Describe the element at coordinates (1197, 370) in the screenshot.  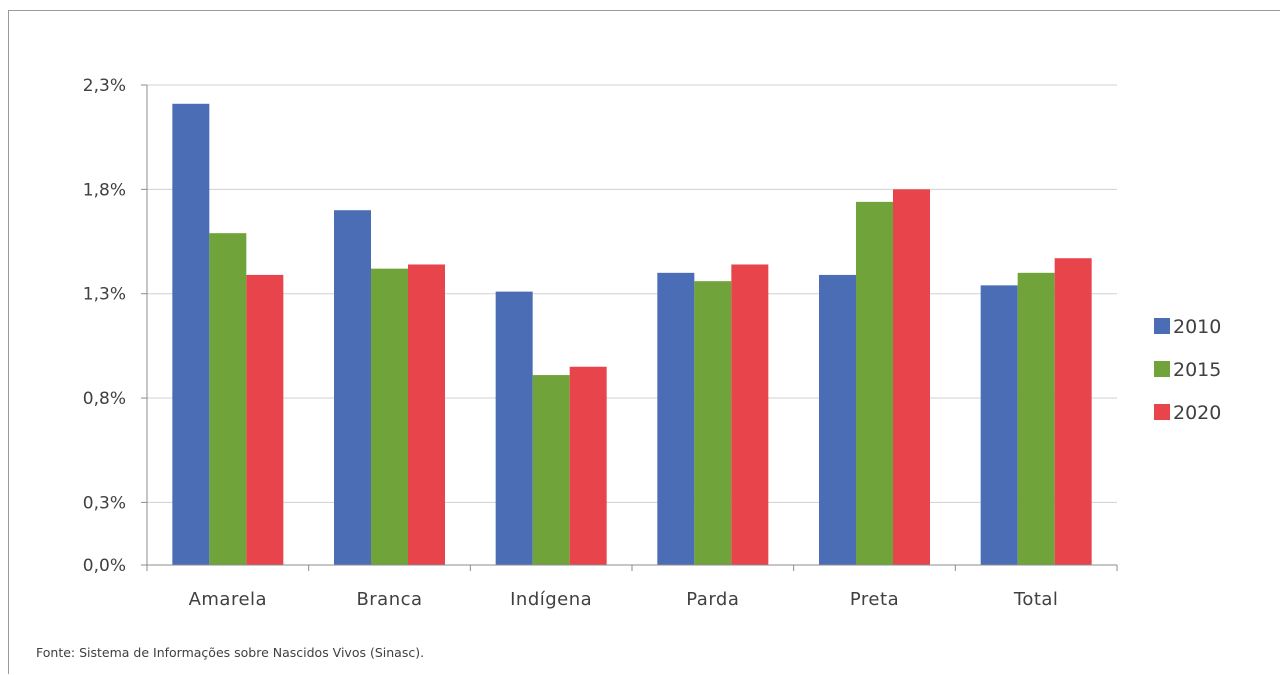
I see `legend-label-2015: 2015` at that location.